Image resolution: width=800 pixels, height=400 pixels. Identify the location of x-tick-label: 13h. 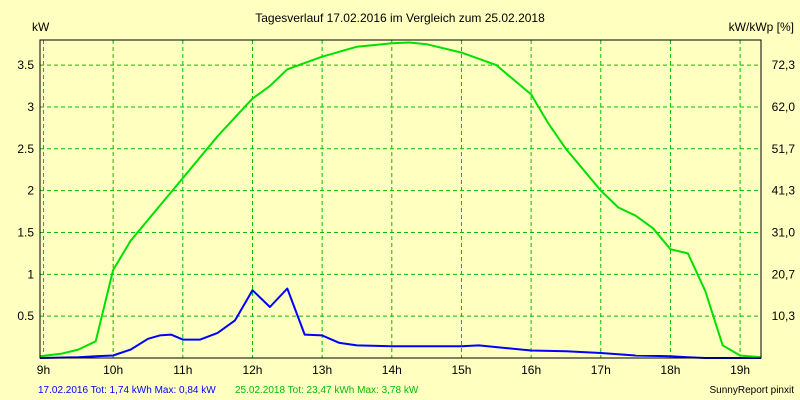
(322, 370).